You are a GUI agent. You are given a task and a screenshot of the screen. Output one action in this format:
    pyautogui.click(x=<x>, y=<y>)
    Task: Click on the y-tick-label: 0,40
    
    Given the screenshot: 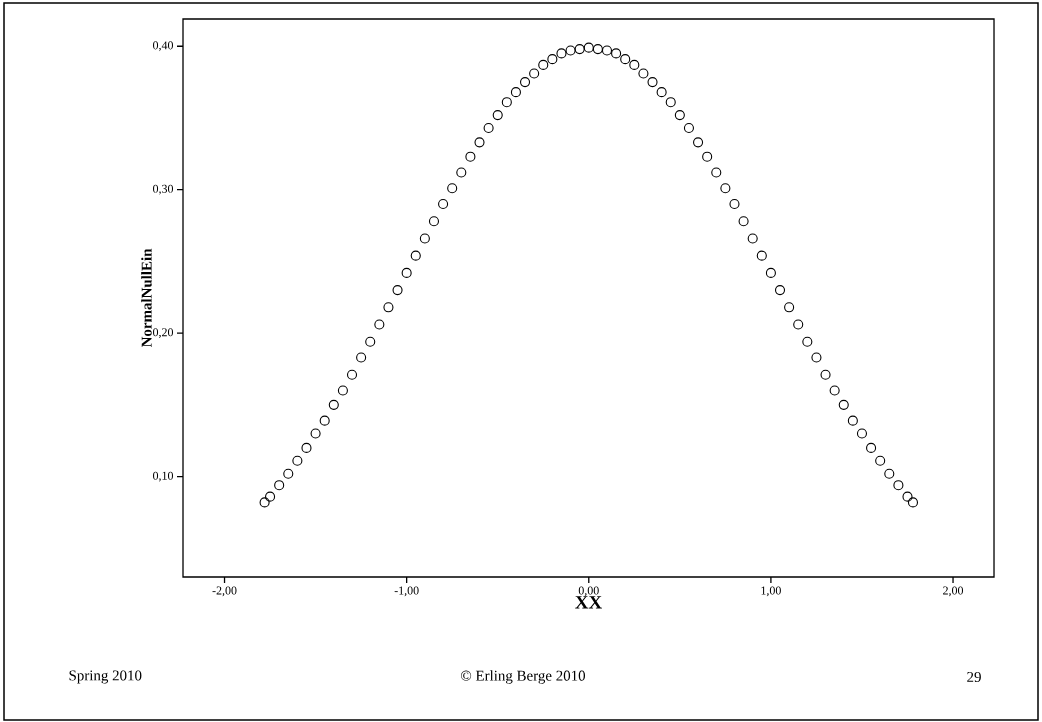 What is the action you would take?
    pyautogui.click(x=163, y=46)
    